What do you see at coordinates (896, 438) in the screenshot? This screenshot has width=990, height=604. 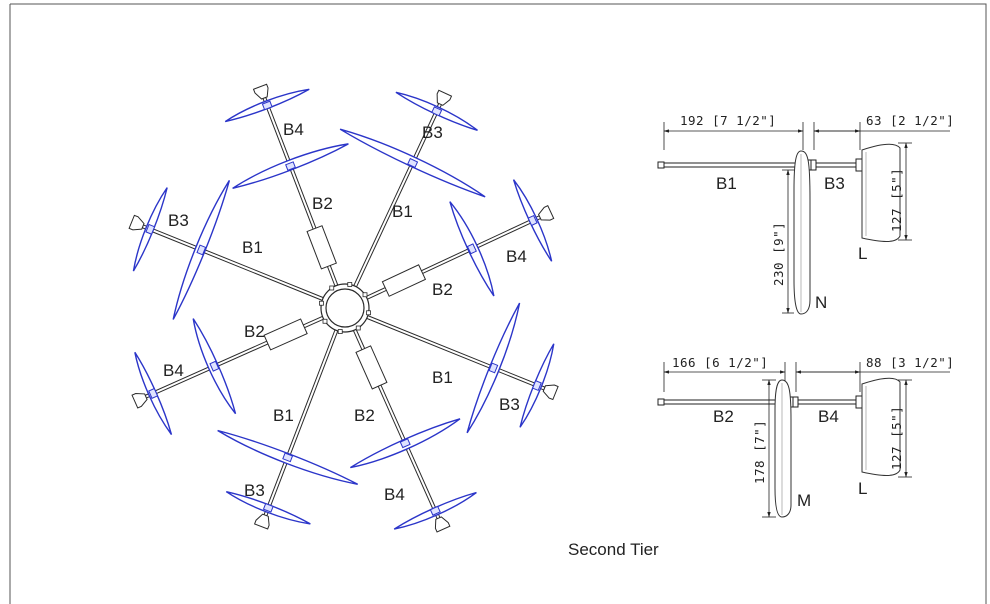 I see `dim-127-bottom: 127 [5"]` at bounding box center [896, 438].